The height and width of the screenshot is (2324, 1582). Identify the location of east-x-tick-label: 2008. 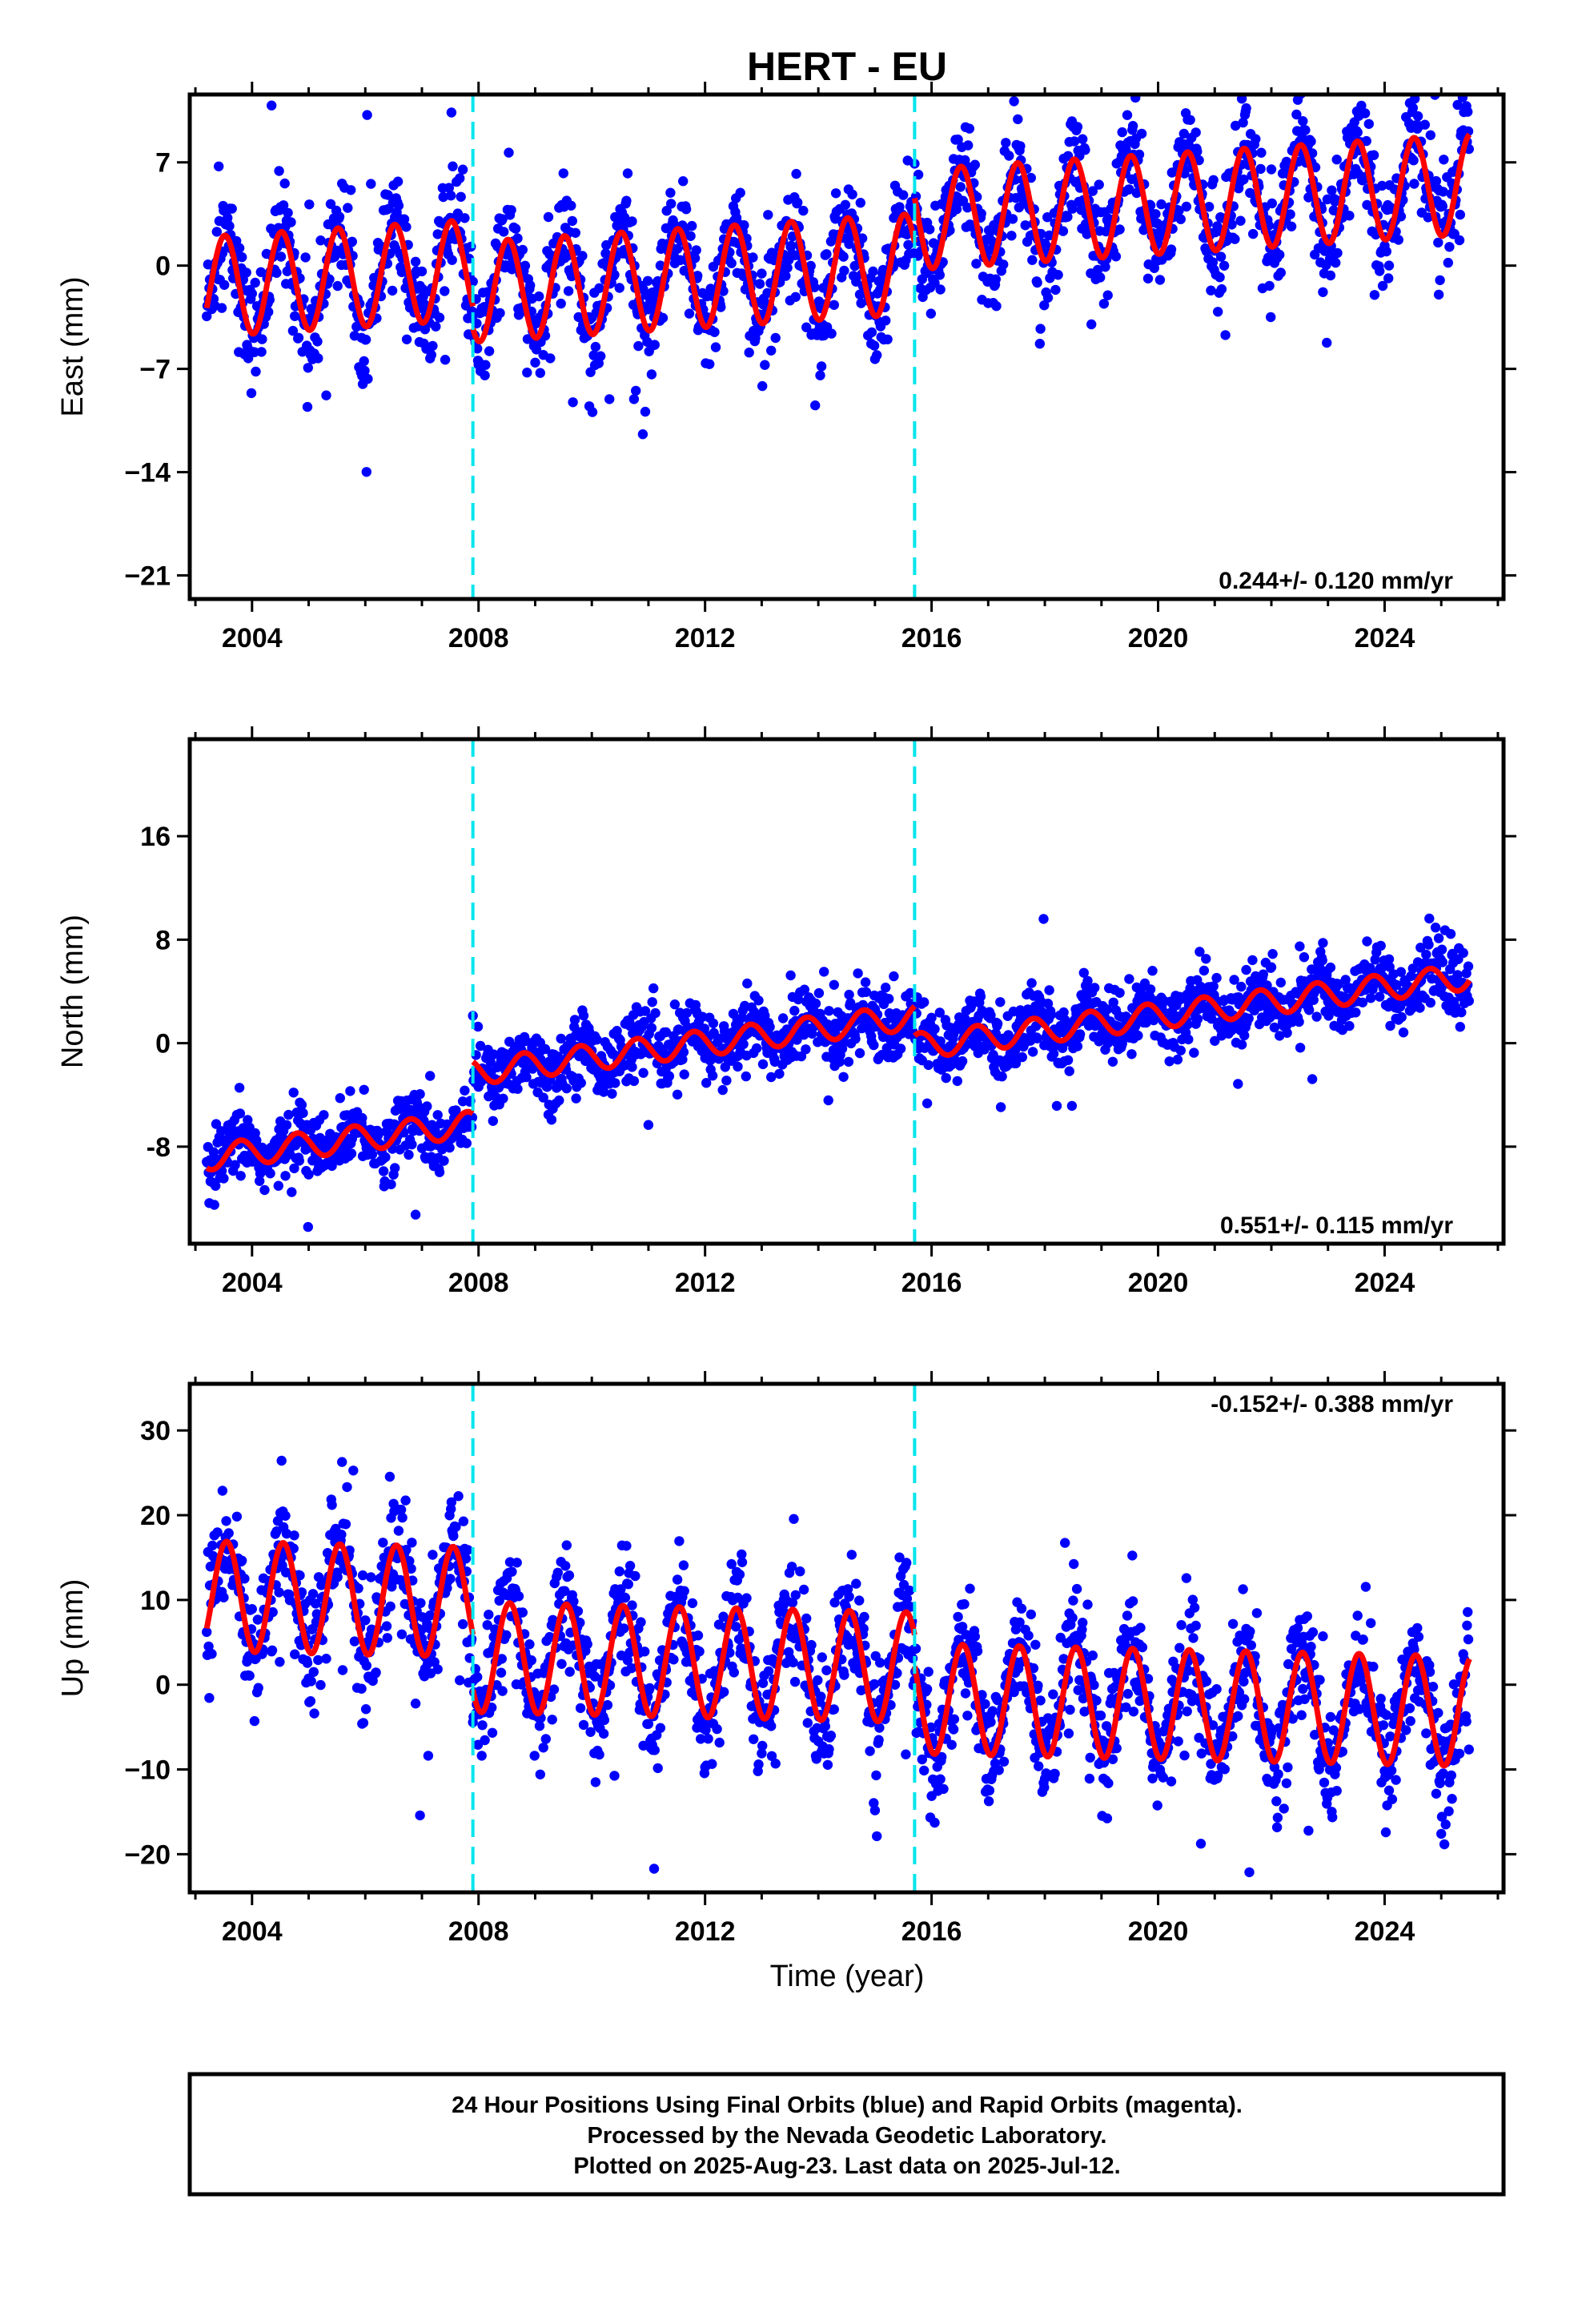
(479, 638).